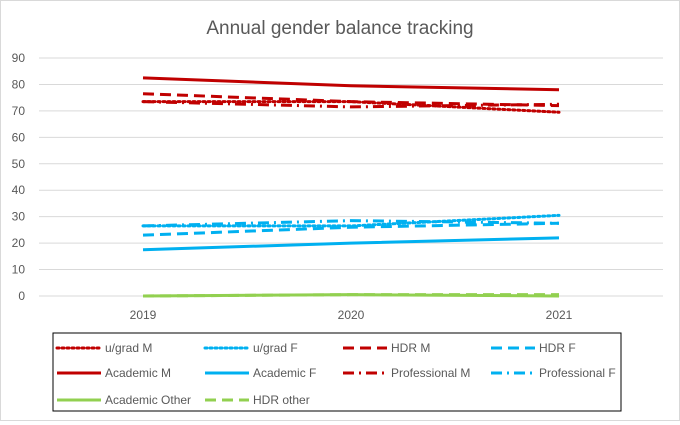 The height and width of the screenshot is (425, 680). Describe the element at coordinates (559, 315) in the screenshot. I see `x-tick-label: 2021` at that location.